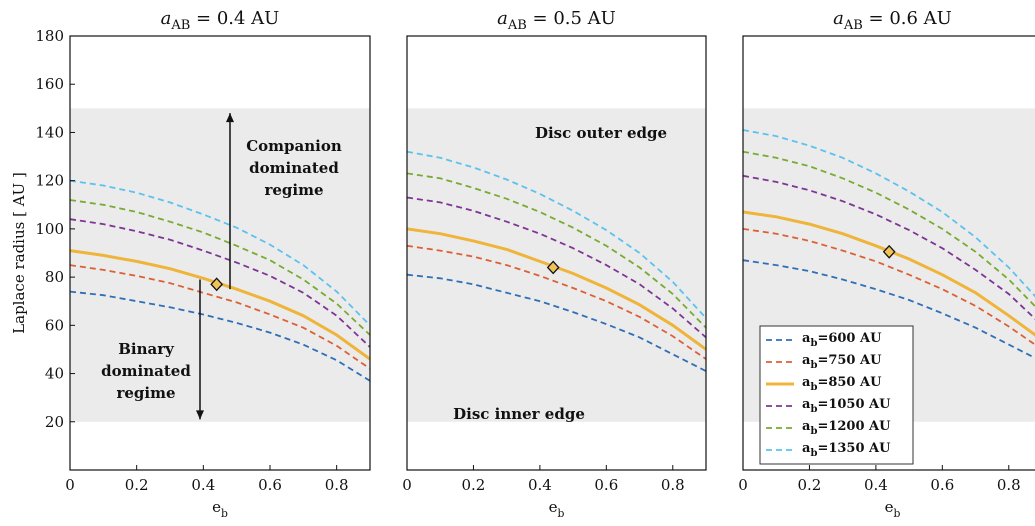  I want to click on y-tick-label: 80, so click(54, 277).